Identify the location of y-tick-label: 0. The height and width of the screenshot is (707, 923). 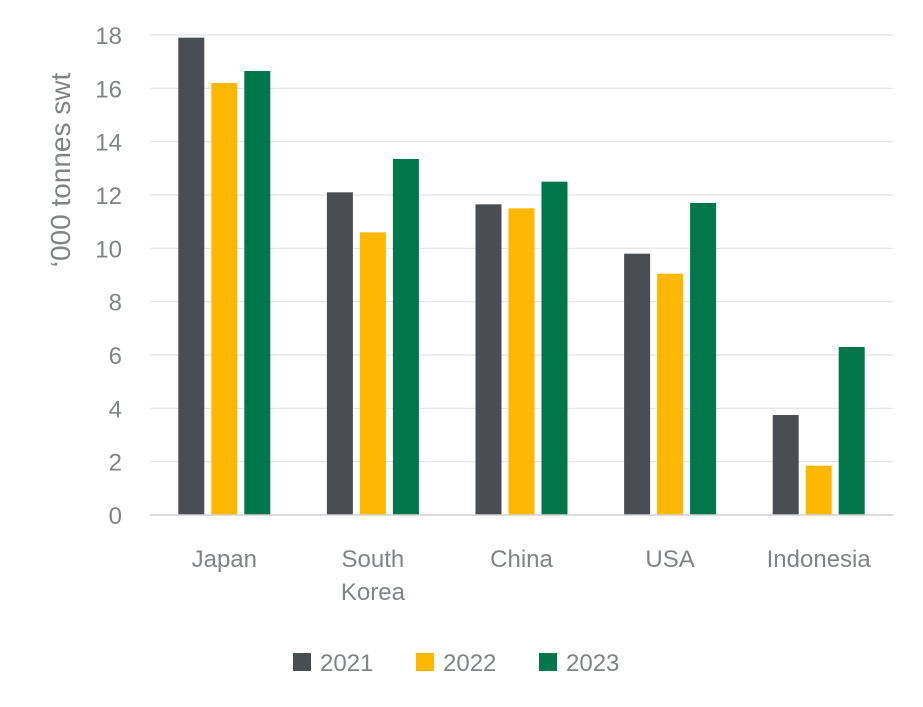
(115, 516).